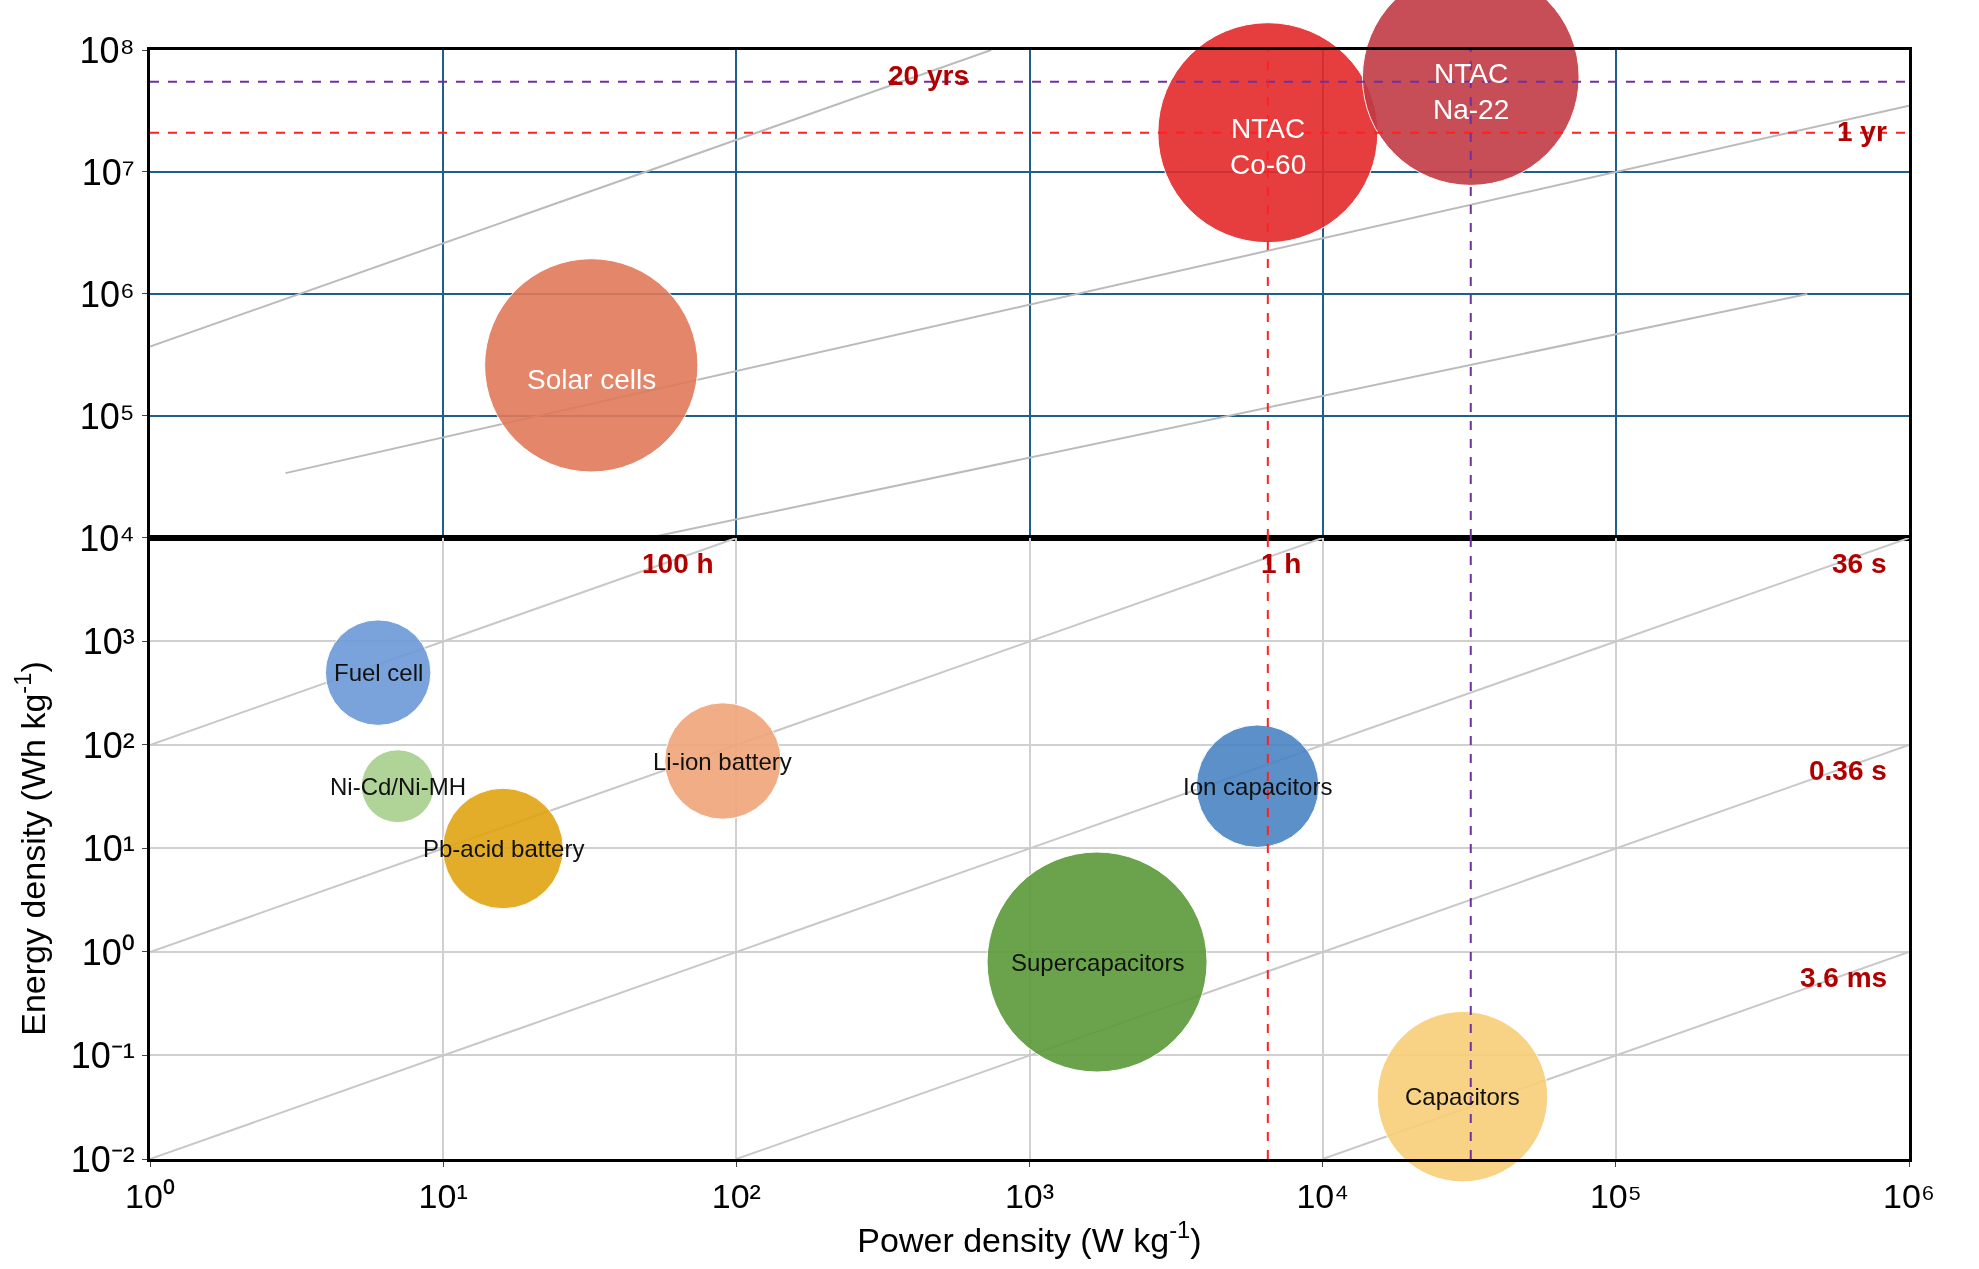  What do you see at coordinates (108, 642) in the screenshot?
I see `y-tick-label: 10³` at bounding box center [108, 642].